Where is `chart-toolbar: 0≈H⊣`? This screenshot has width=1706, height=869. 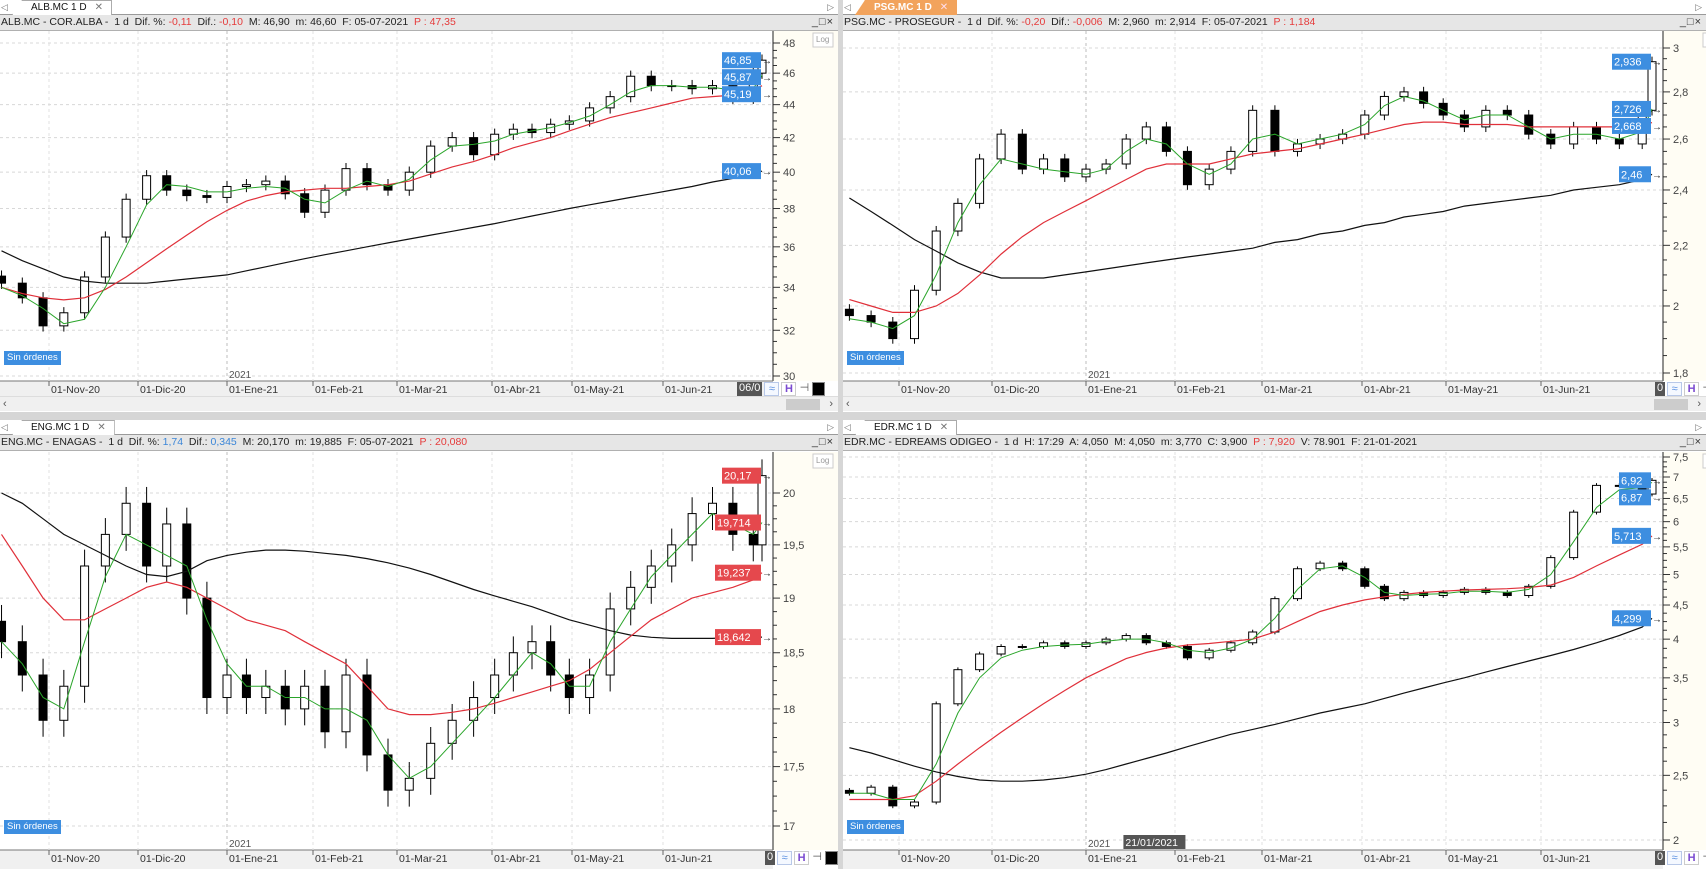 chart-toolbar: 0≈H⊣ is located at coordinates (801, 857).